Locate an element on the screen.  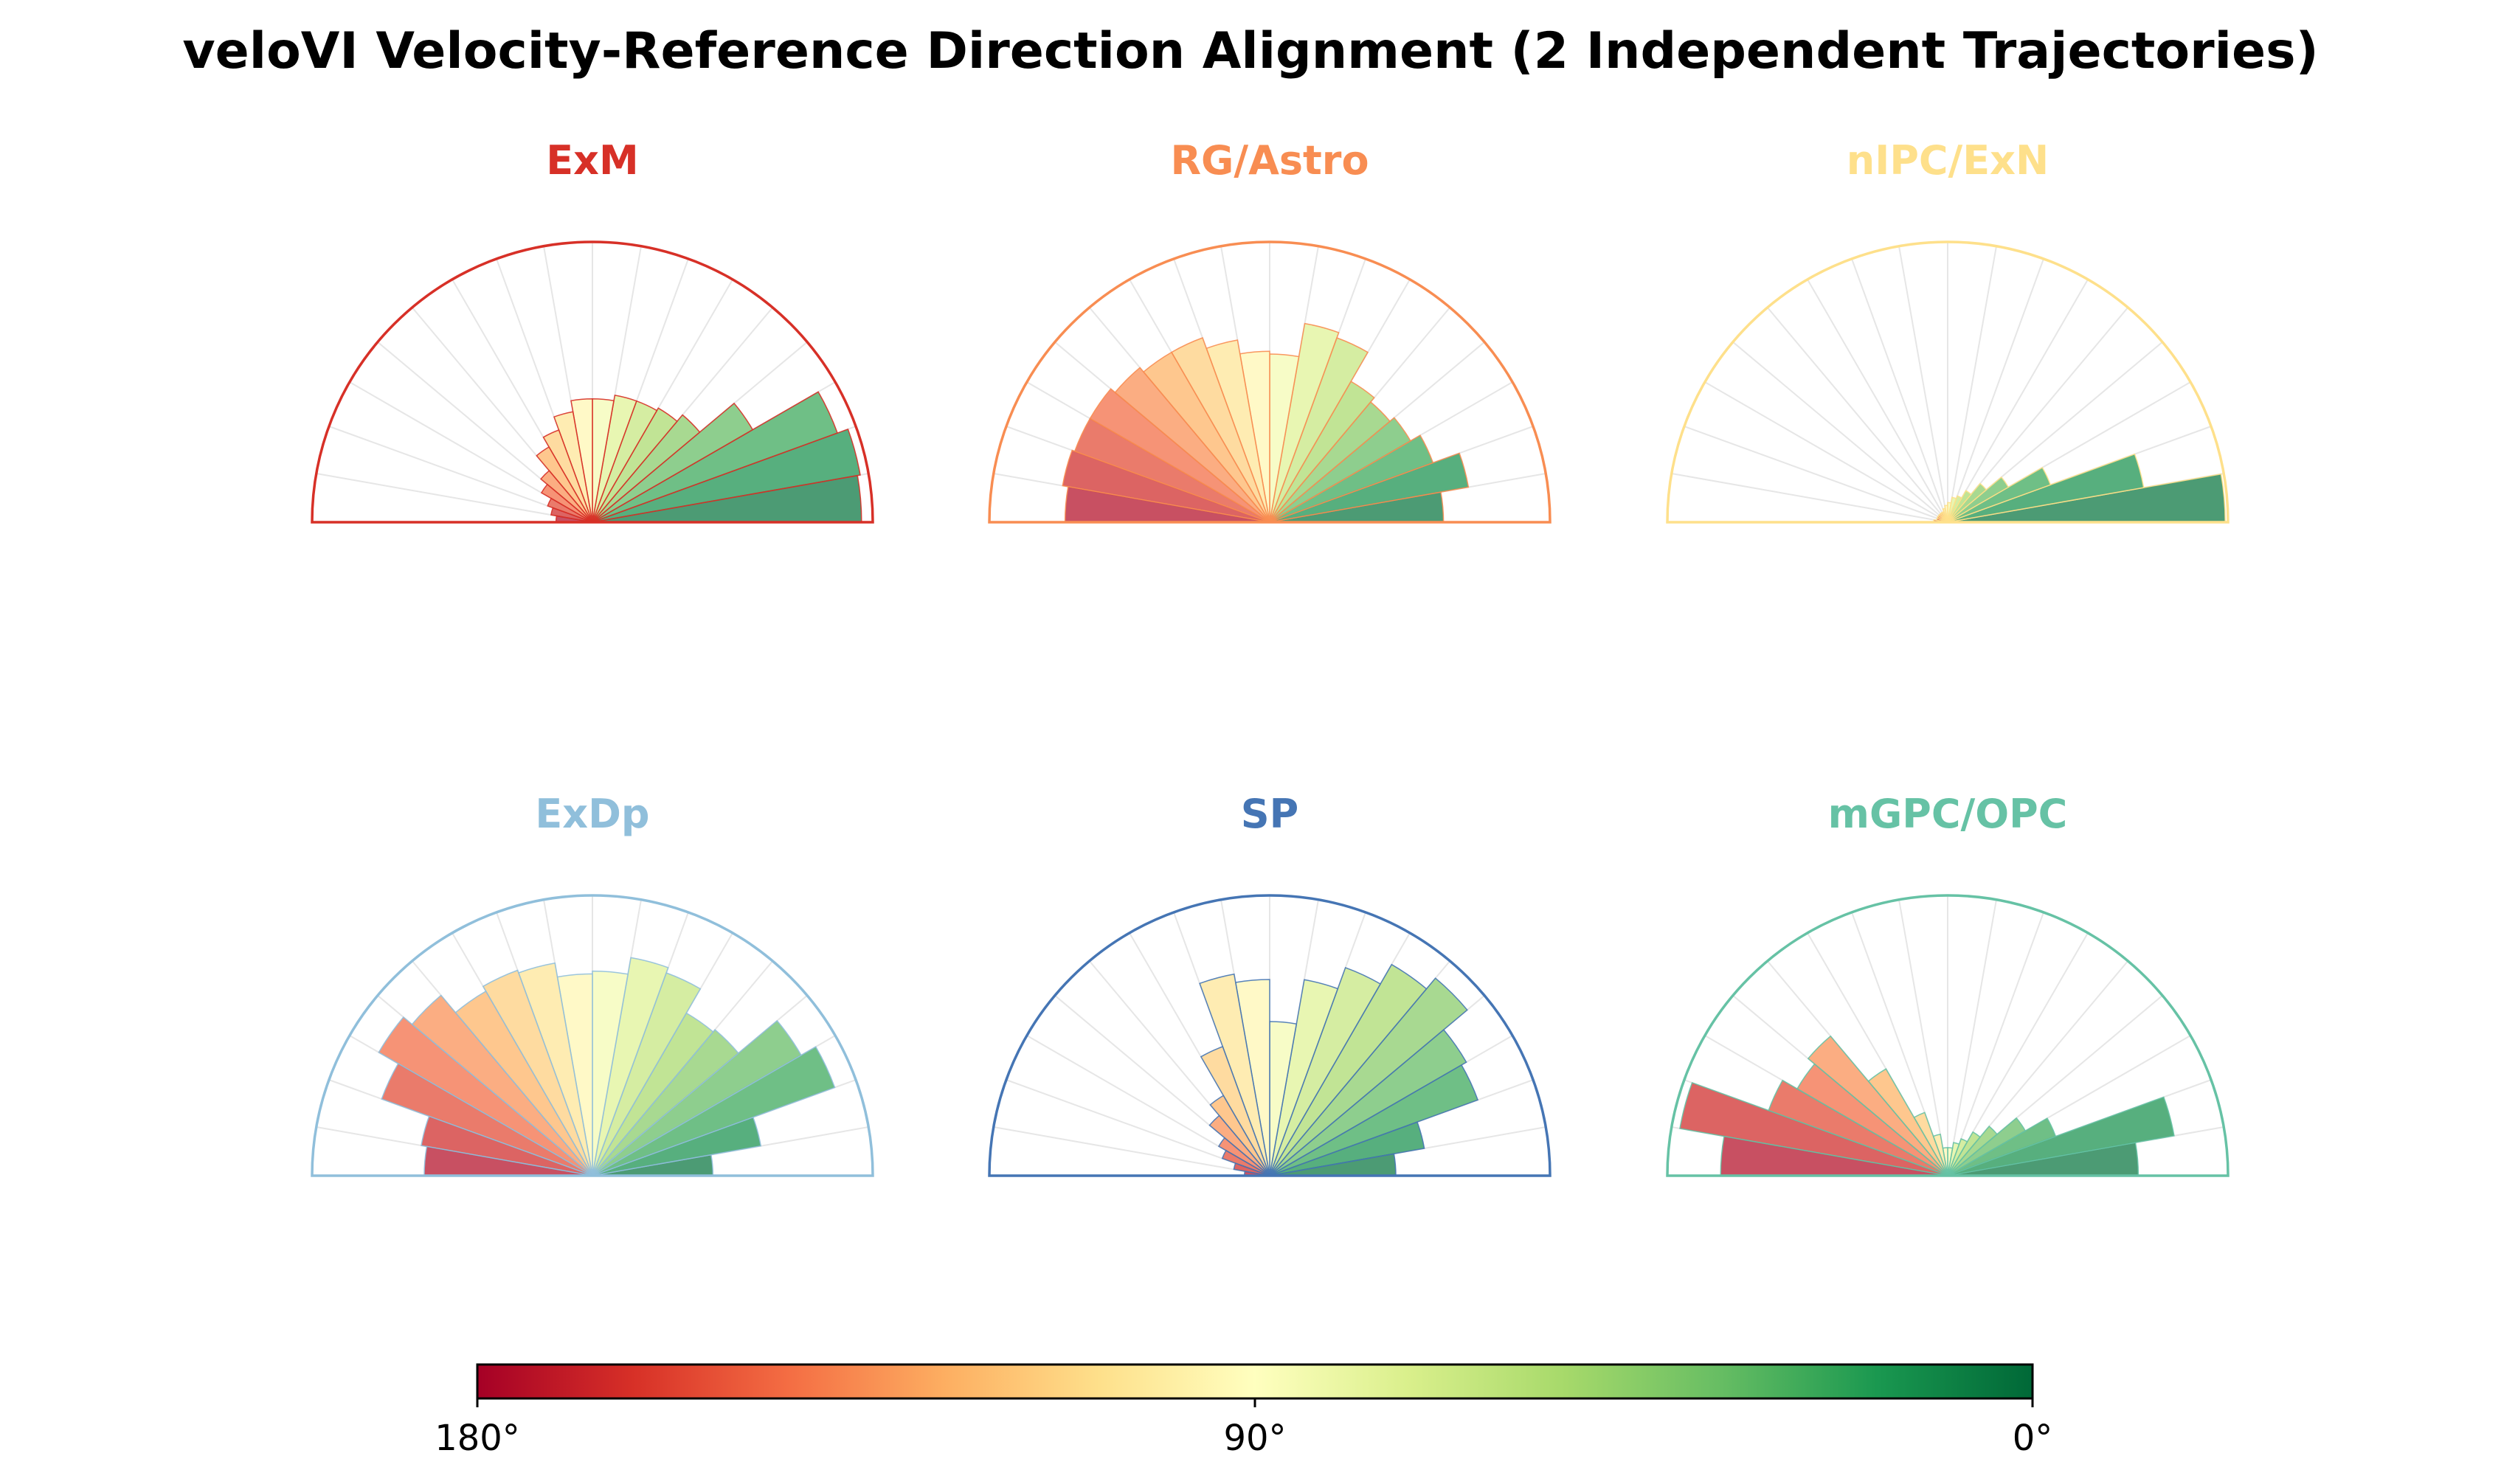
panel-frame-exdp is located at coordinates (592, 1035).